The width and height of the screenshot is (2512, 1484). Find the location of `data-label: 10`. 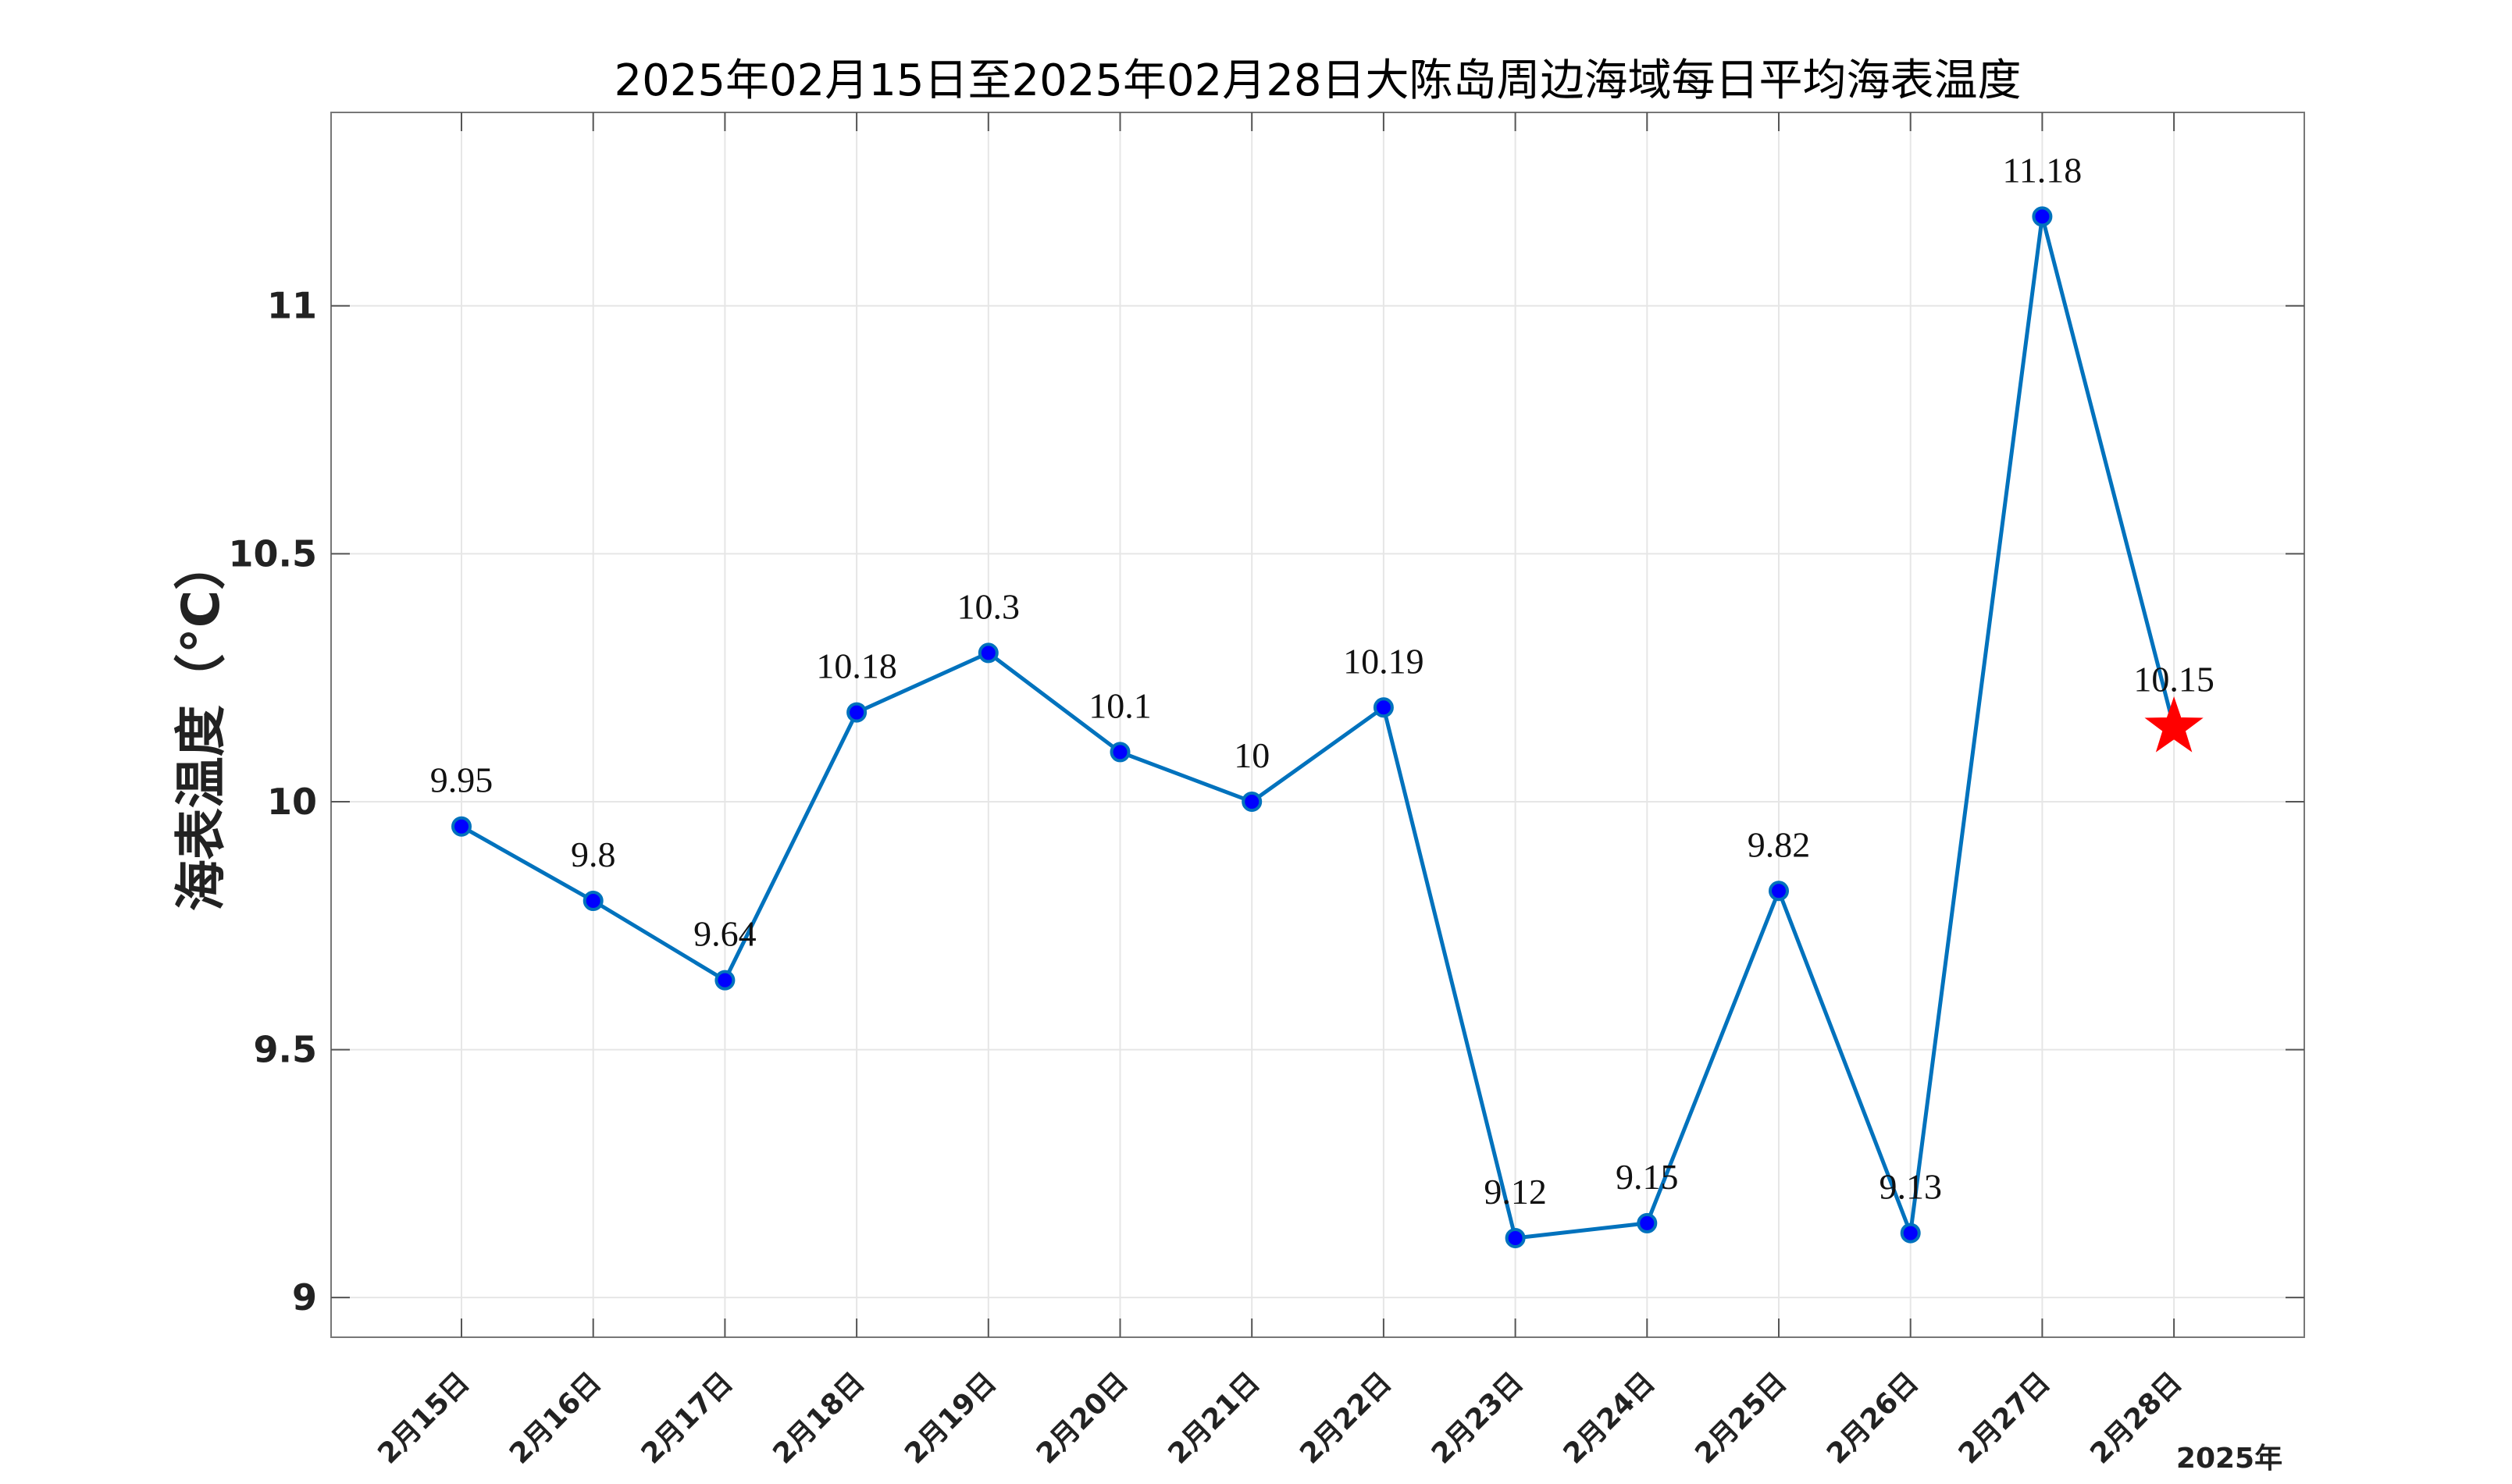

data-label: 10 is located at coordinates (1252, 755).